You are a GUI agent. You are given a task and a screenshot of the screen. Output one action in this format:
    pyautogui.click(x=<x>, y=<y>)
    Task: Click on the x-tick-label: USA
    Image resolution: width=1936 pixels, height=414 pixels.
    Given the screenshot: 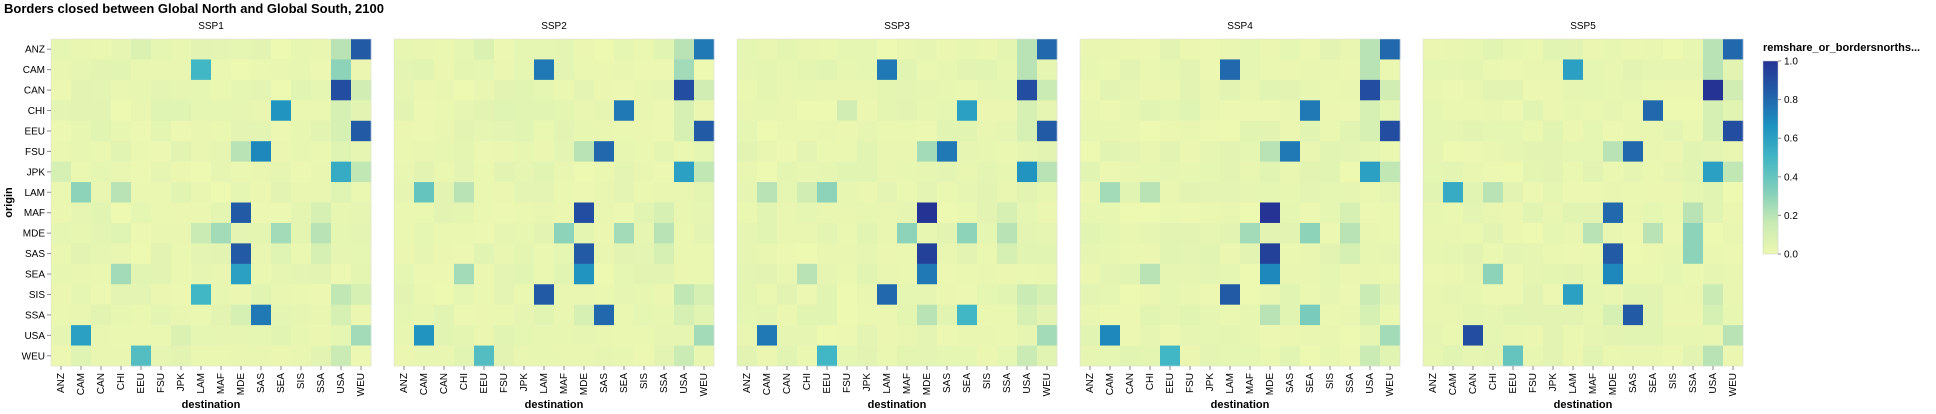 What is the action you would take?
    pyautogui.click(x=684, y=383)
    